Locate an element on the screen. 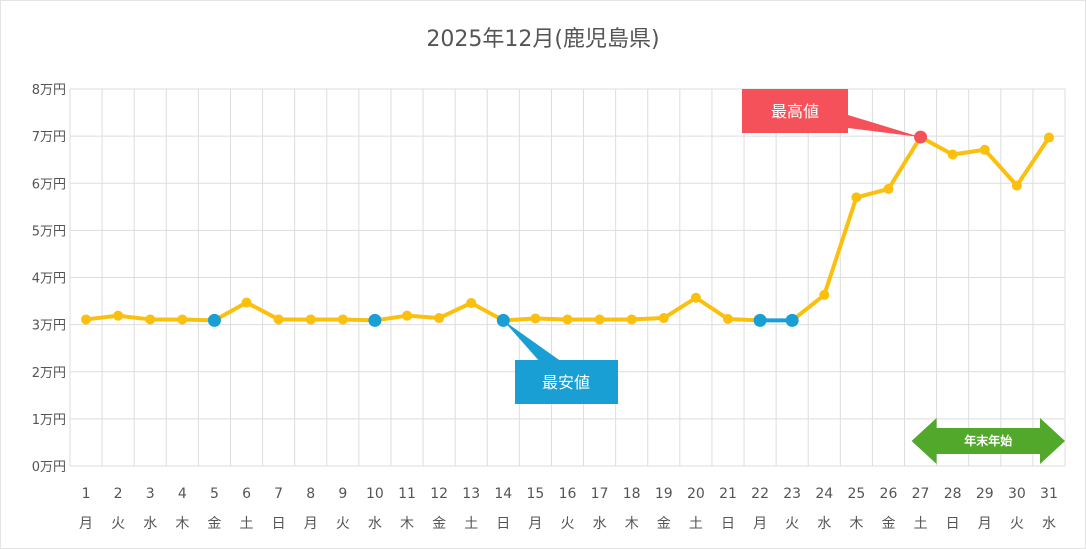 Image resolution: width=1086 pixels, height=549 pixels. x-tick-day: 27 is located at coordinates (921, 494).